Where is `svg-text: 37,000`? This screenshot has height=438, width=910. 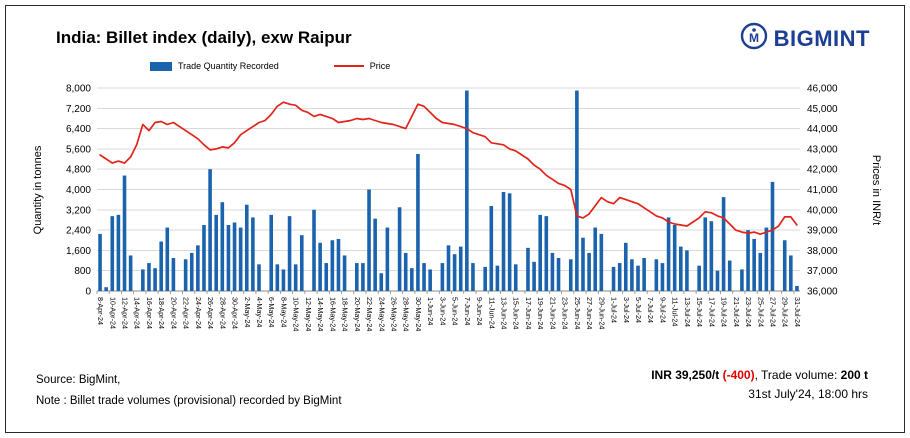
svg-text: 37,000 is located at coordinates (822, 271).